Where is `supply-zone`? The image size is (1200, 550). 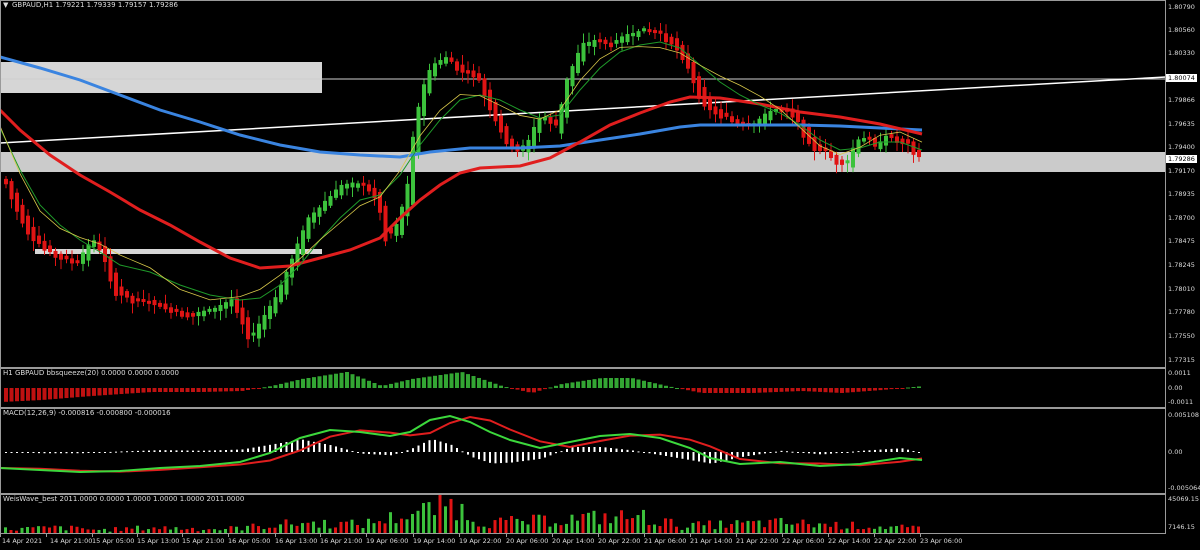
supply-zone is located at coordinates (161, 77).